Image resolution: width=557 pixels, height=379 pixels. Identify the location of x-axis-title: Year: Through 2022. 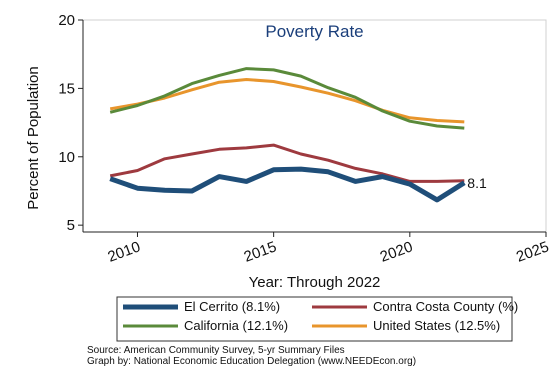
(315, 282).